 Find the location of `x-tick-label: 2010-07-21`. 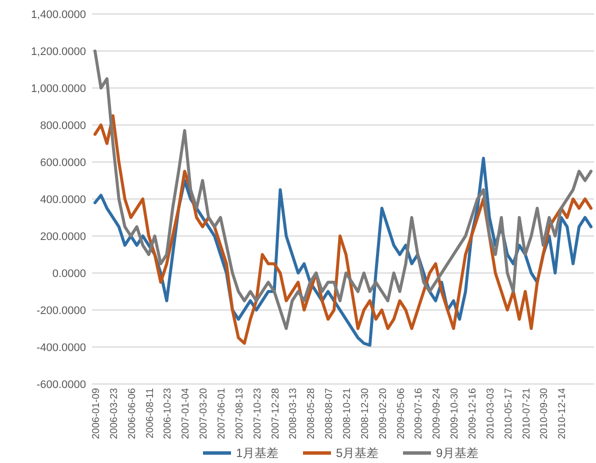

x-tick-label: 2010-07-21 is located at coordinates (526, 414).